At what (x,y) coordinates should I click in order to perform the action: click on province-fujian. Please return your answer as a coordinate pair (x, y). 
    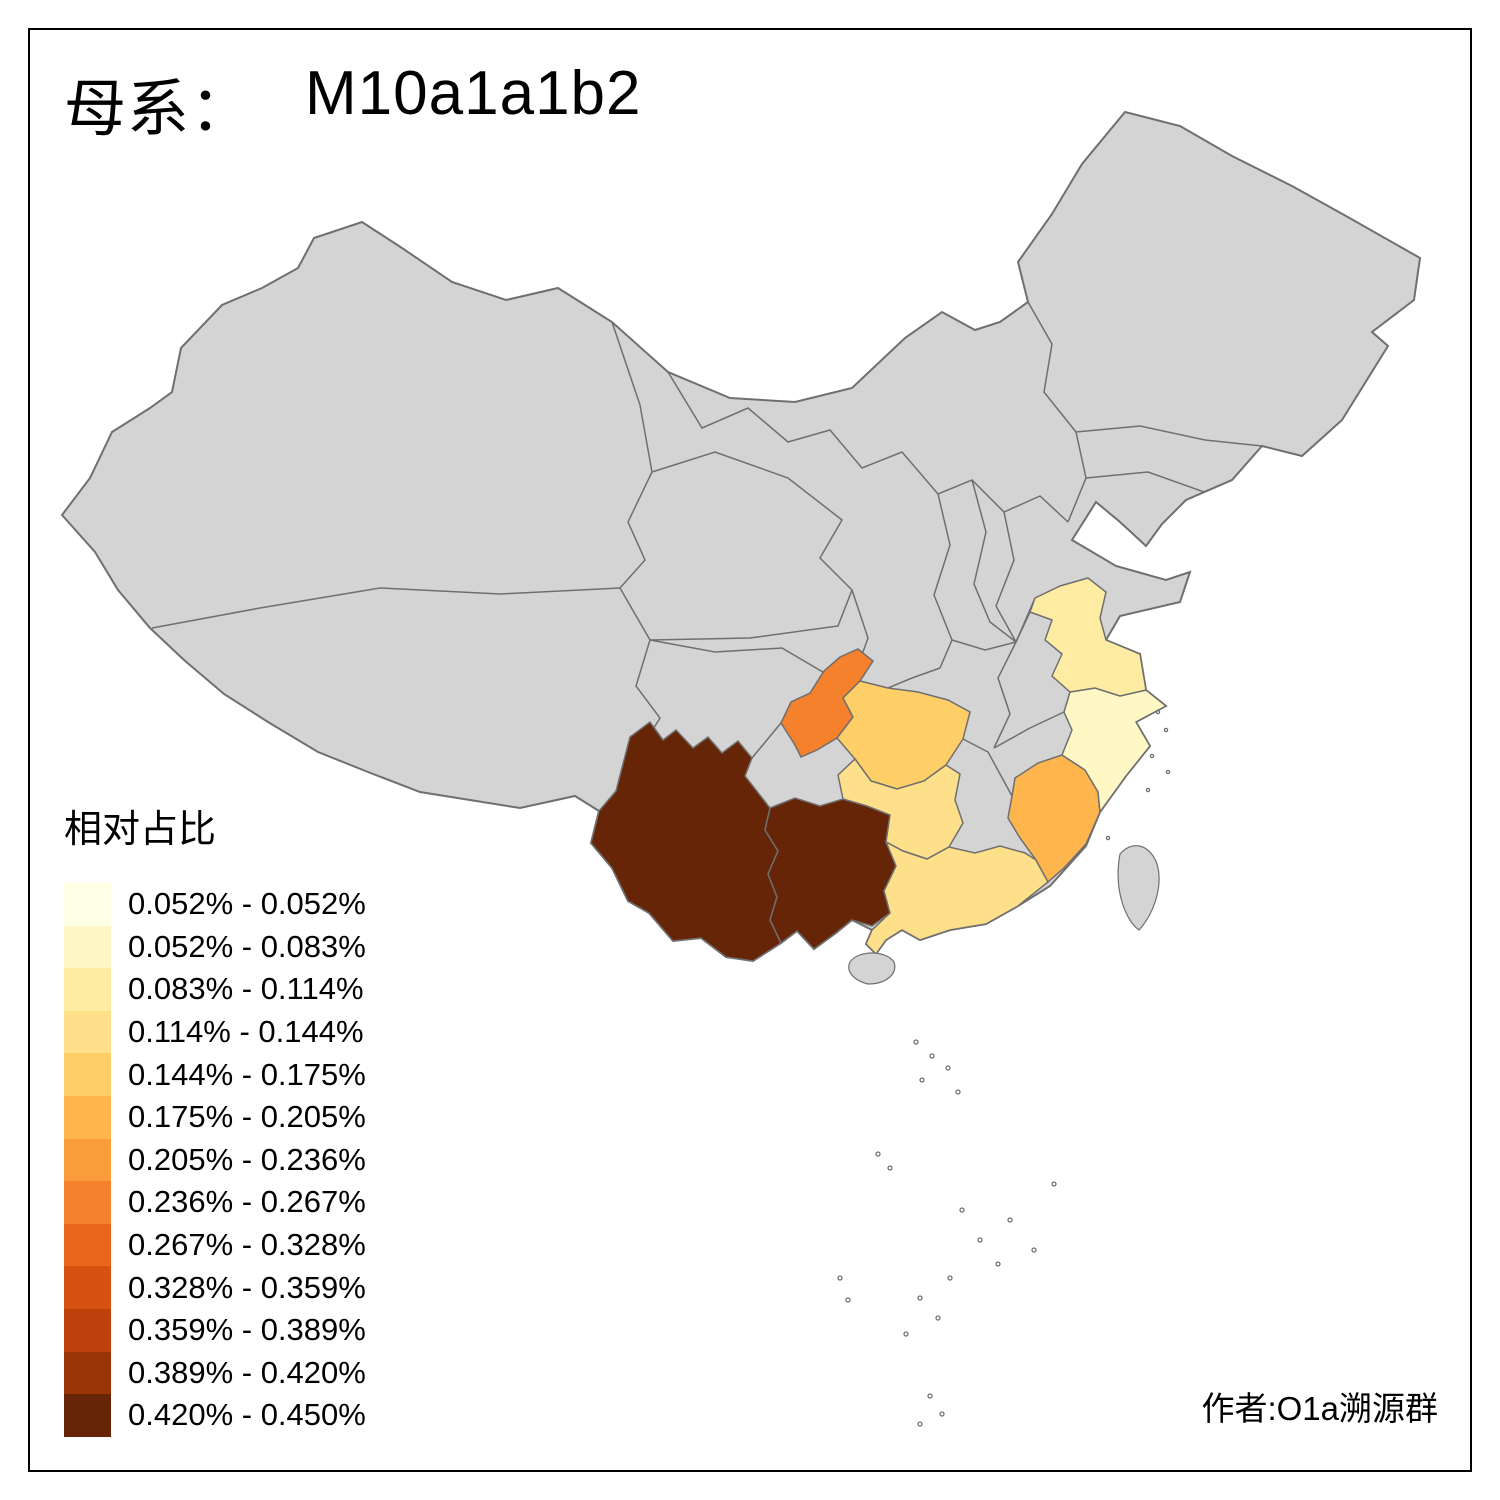
    Looking at the image, I should click on (1054, 819).